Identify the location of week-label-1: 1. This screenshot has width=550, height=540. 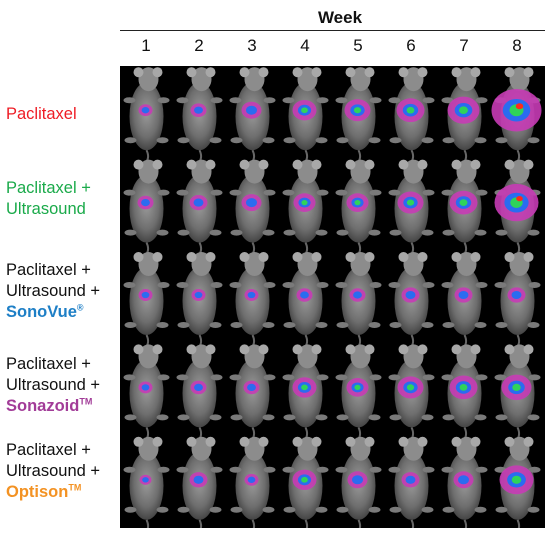
(146, 45).